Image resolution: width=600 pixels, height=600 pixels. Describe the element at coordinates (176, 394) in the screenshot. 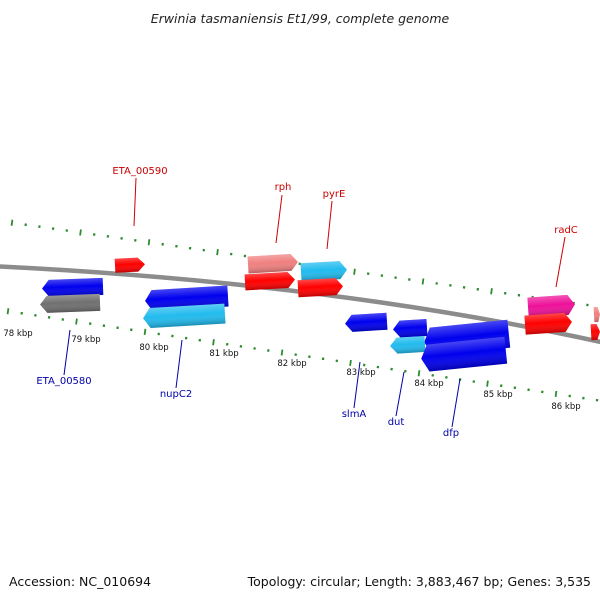

I see `gene-label: nupC2` at that location.